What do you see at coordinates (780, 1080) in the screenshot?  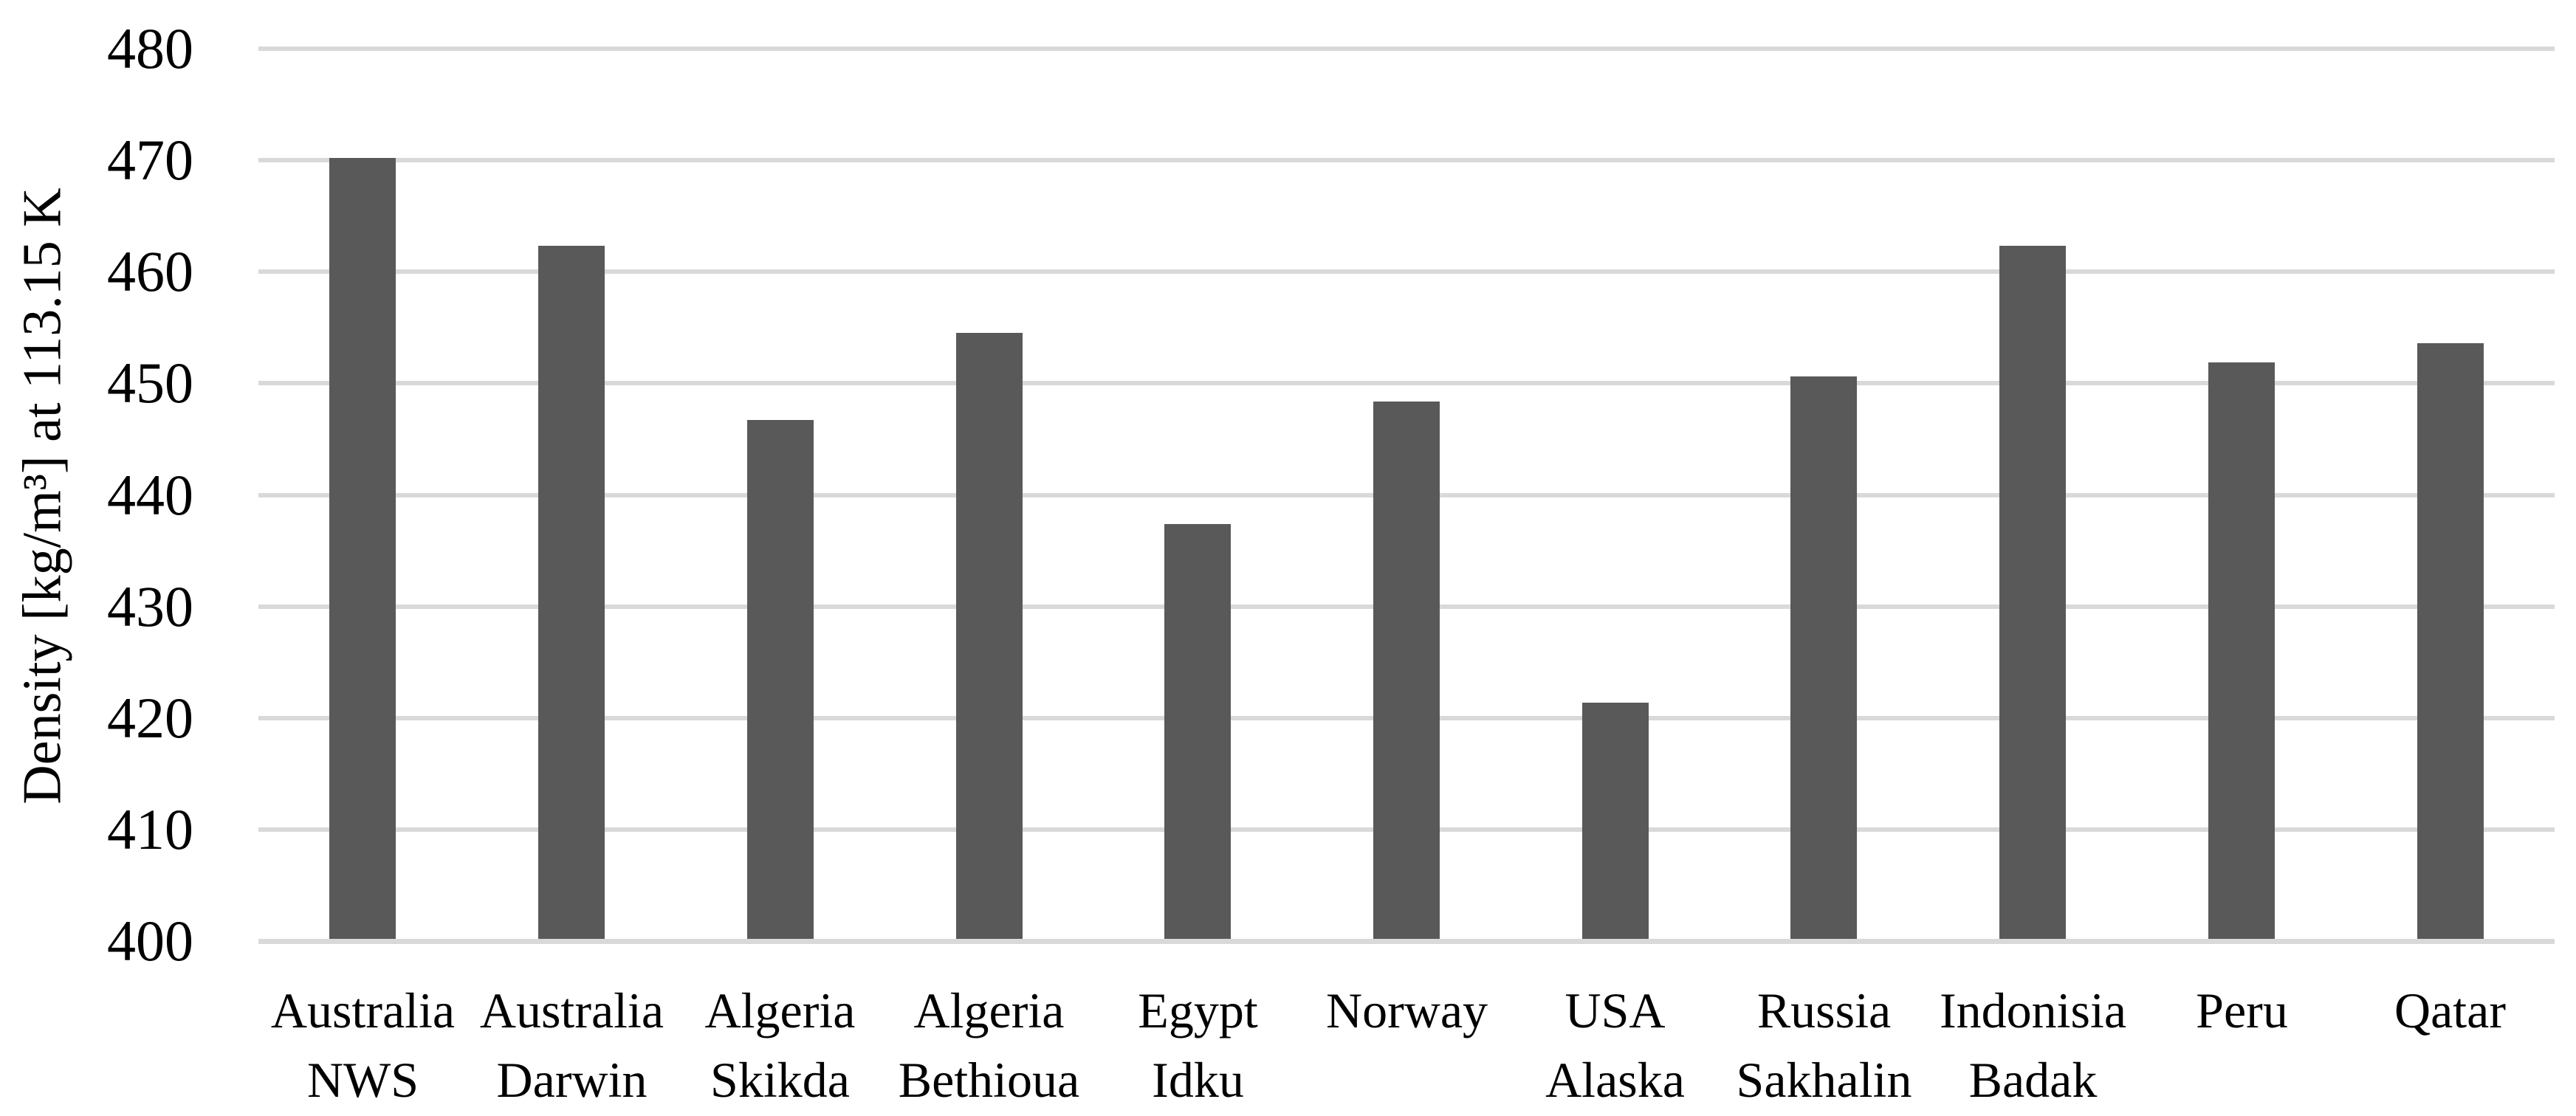 I see `x-axis-label-line2: Skikda` at bounding box center [780, 1080].